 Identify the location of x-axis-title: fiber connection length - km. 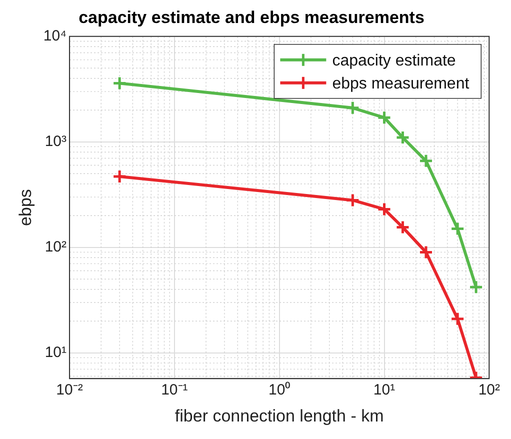
(279, 416).